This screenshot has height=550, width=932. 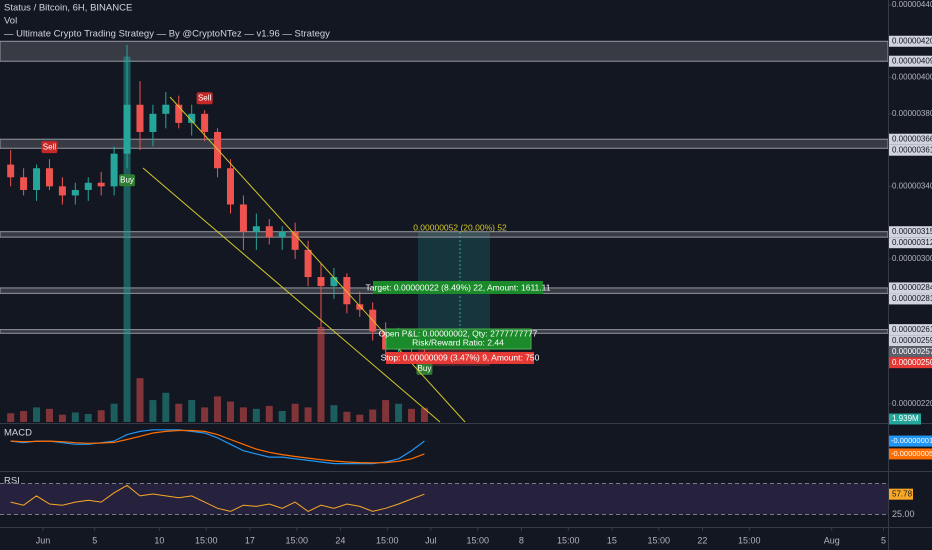 I want to click on x-tick-label: 17, so click(x=250, y=540).